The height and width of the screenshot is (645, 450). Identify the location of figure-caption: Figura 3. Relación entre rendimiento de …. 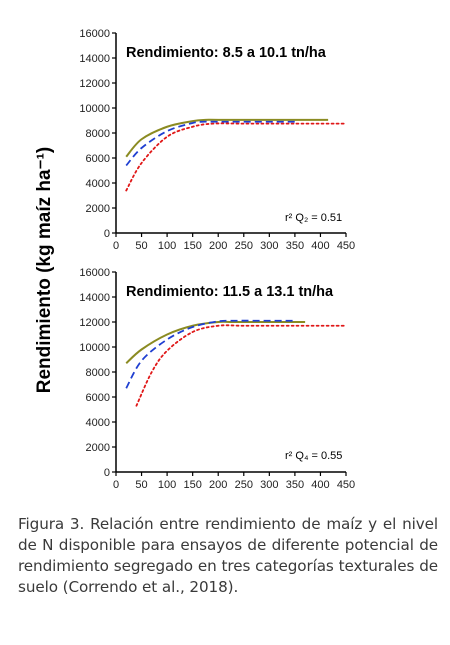
(228, 555).